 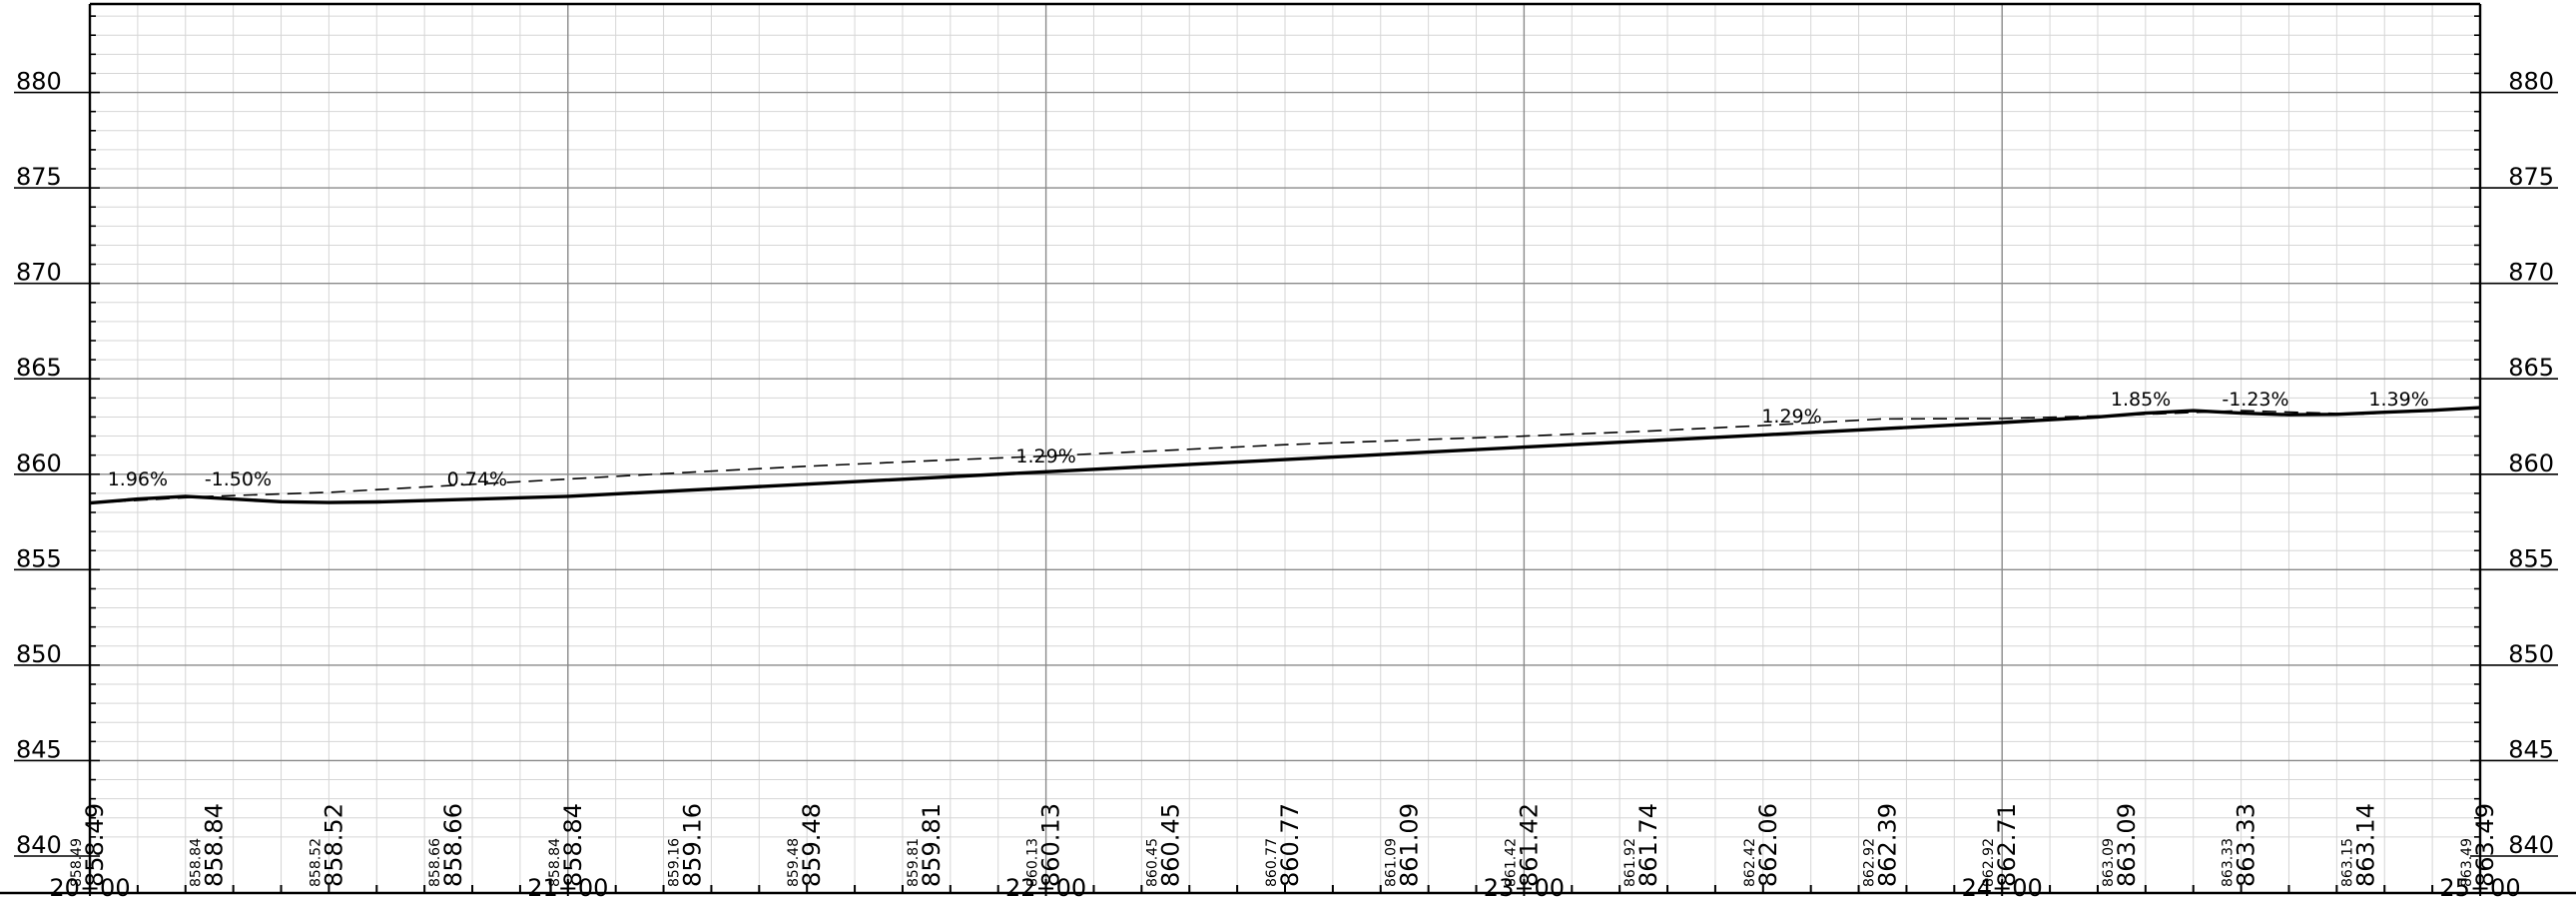 I want to click on existing-grade-elevation-label: 860.45, so click(x=1152, y=862).